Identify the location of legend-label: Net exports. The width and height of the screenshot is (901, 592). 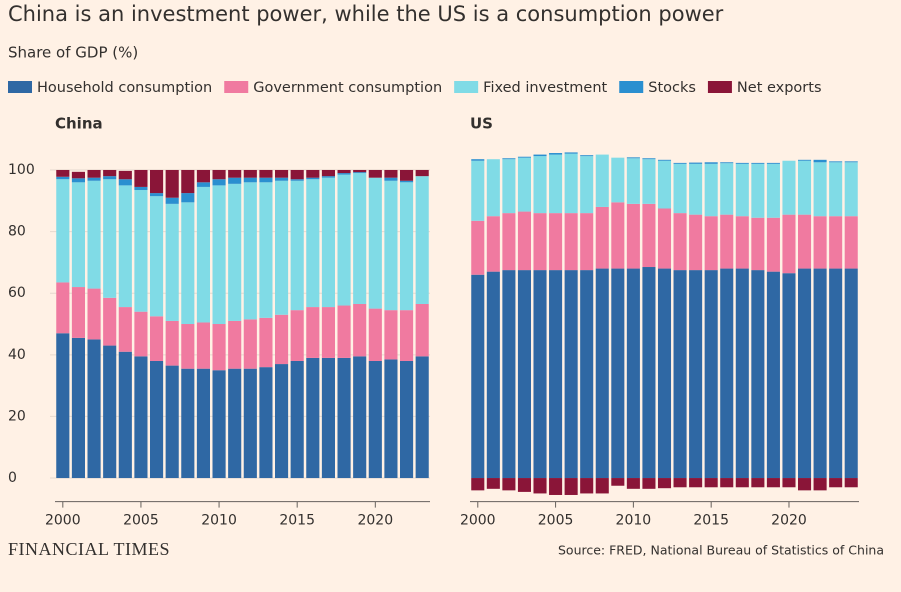
(779, 88).